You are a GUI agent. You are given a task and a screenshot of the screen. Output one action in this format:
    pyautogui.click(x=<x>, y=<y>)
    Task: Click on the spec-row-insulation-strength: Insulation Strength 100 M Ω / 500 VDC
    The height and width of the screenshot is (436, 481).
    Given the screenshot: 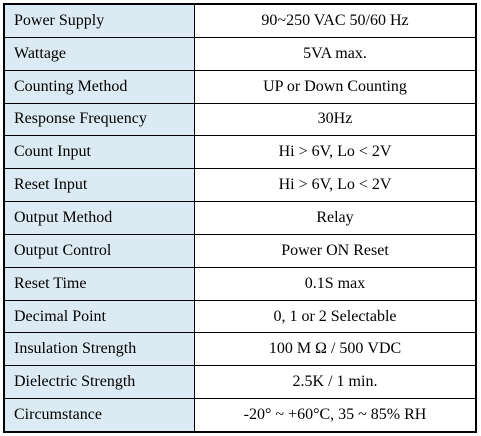 What is the action you would take?
    pyautogui.click(x=240, y=349)
    